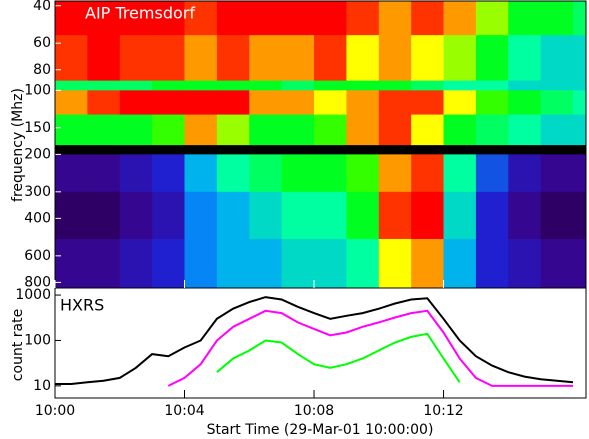  I want to click on spectrogram-title: AIP Tremsdorf, so click(140, 13).